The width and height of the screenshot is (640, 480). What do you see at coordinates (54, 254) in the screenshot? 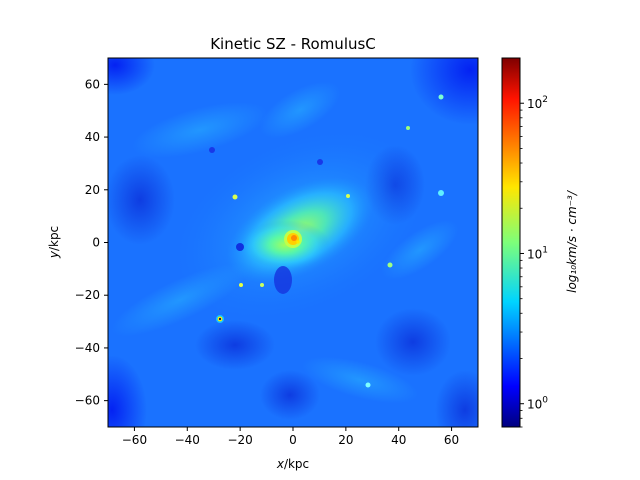
I see `y-axis-label-var: y` at bounding box center [54, 254].